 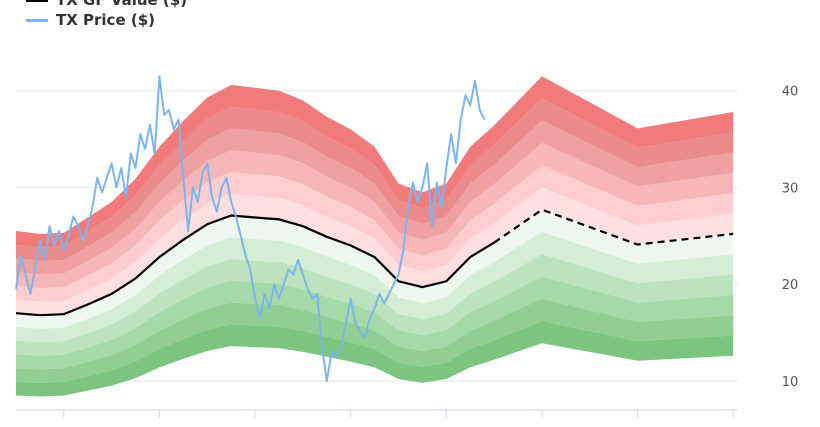 I want to click on y-tick-label-10: 10, so click(x=790, y=382).